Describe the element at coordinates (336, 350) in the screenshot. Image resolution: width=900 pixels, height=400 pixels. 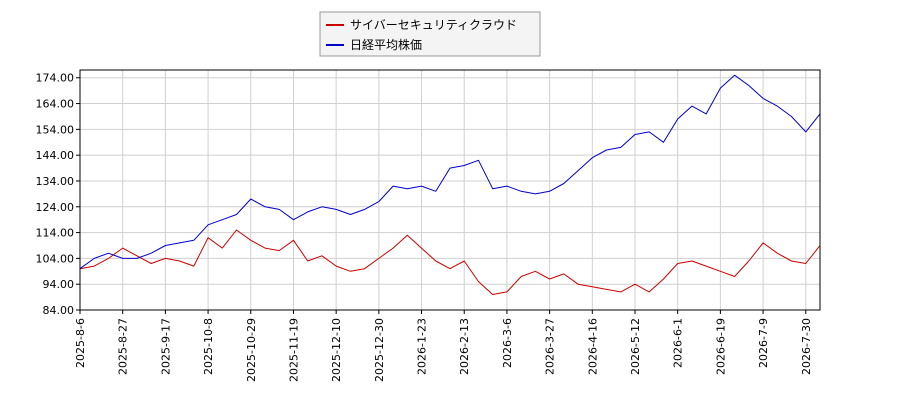
I see `x-tick-label: 2025-12-10` at that location.